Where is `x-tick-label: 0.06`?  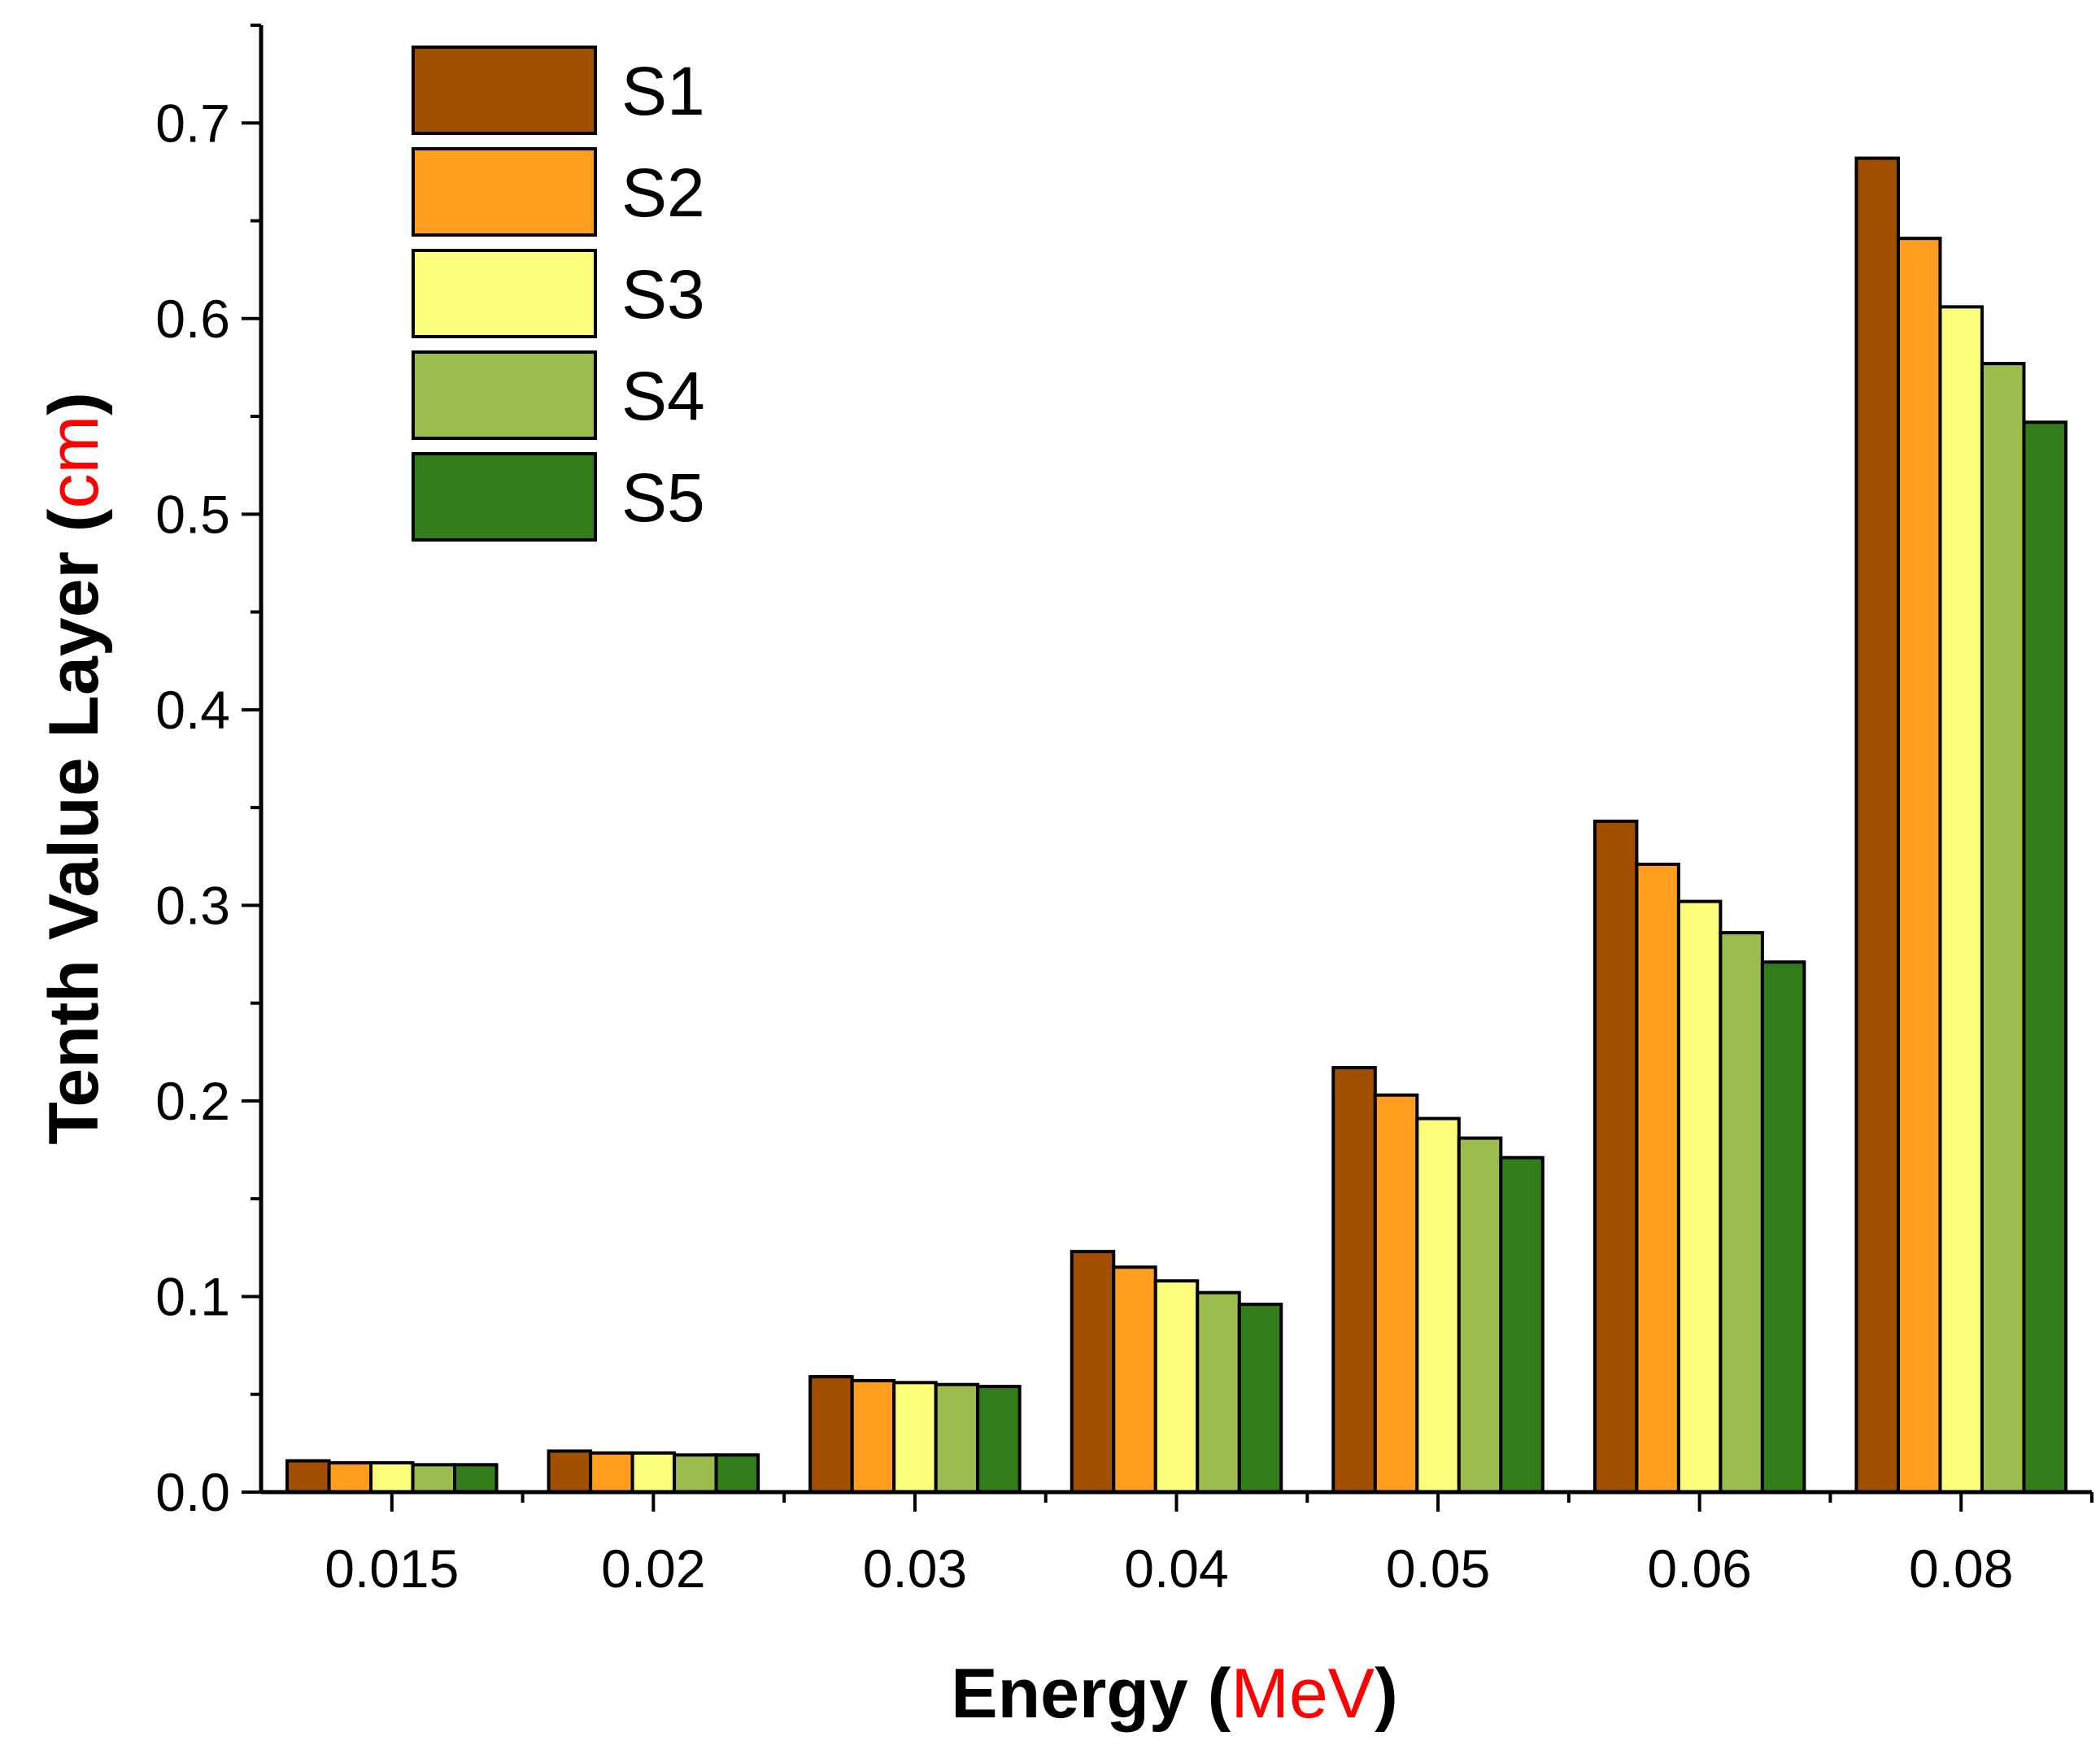 x-tick-label: 0.06 is located at coordinates (1699, 1568).